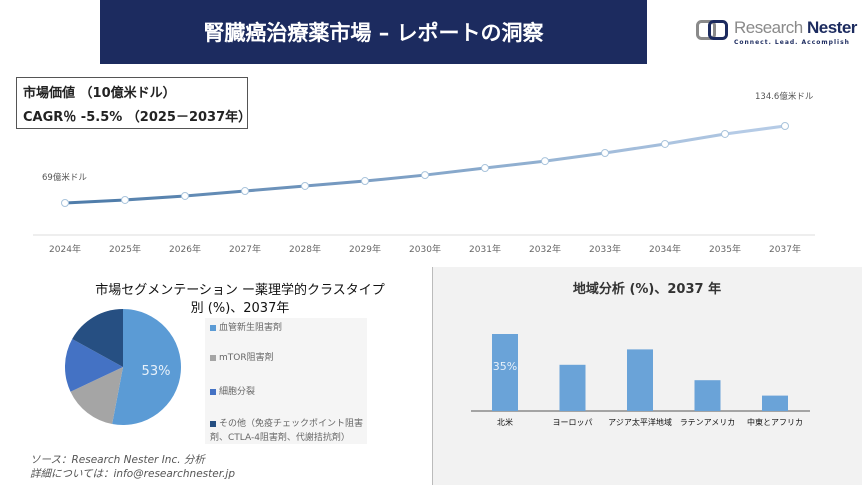 This screenshot has height=485, width=862. I want to click on x-tick-label: 2032年, so click(545, 249).